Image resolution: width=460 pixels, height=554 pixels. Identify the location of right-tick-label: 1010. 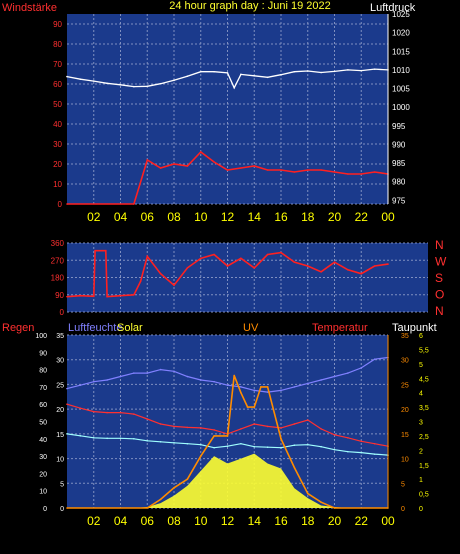
(401, 70).